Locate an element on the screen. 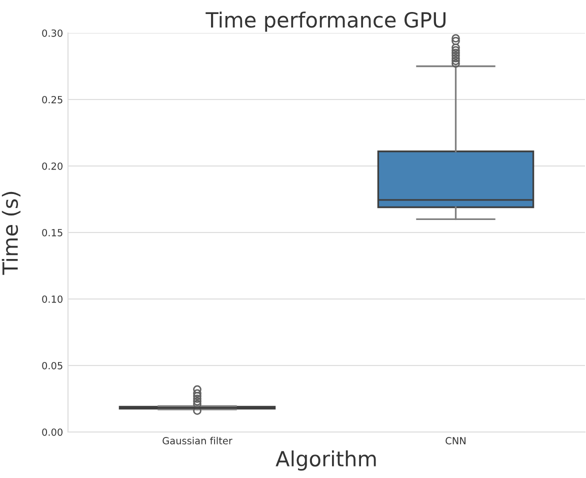  x-axis-title: Algorithm is located at coordinates (326, 460).